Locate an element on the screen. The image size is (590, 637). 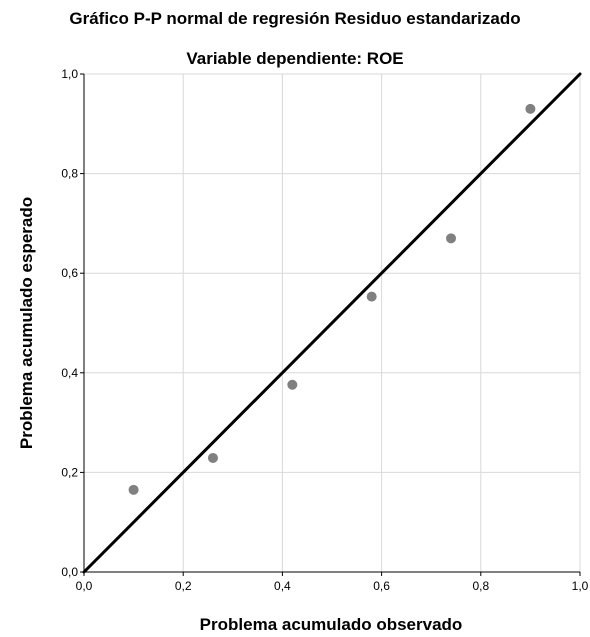
x-axis-label: Problema acumulado observado is located at coordinates (331, 624).